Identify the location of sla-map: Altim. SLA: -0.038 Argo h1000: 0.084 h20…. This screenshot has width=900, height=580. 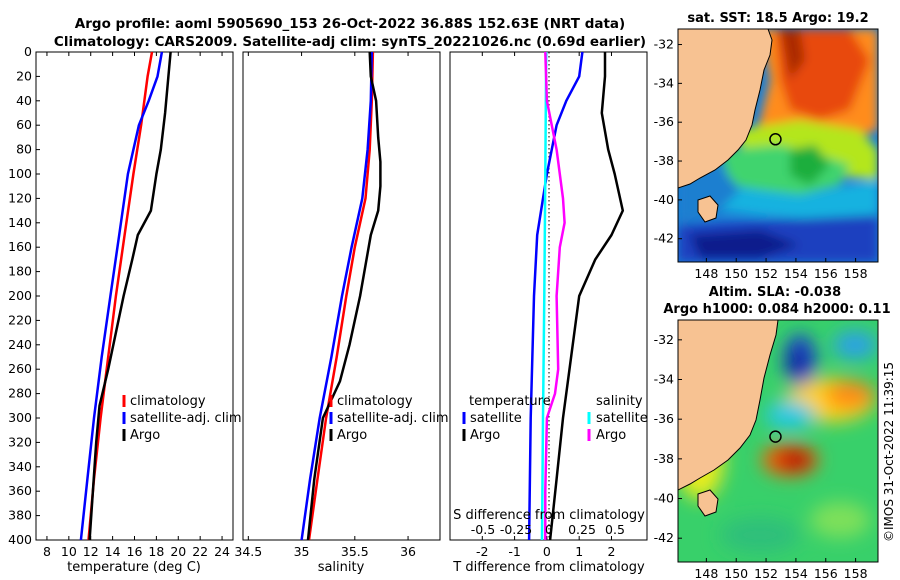
(772, 432).